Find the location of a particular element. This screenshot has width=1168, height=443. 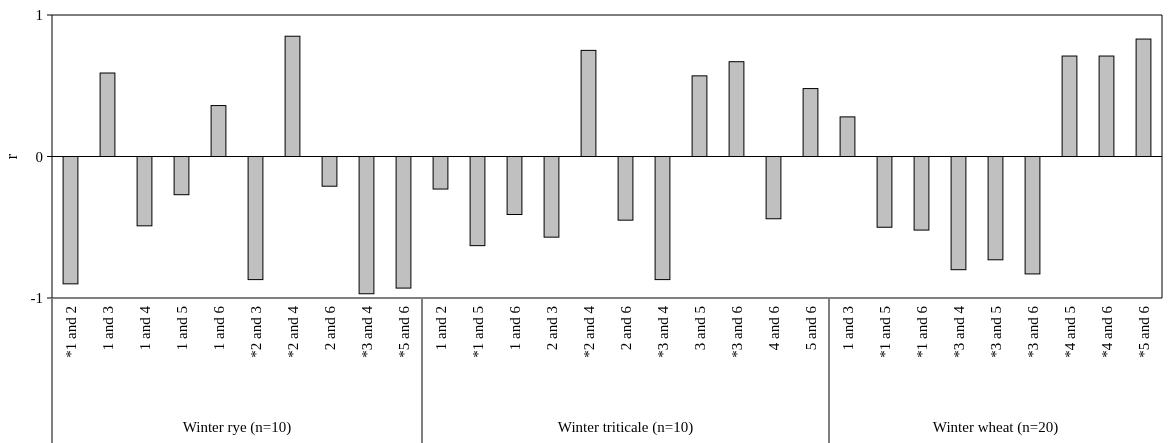

x-tick-label: 3 and 5 is located at coordinates (699, 328).